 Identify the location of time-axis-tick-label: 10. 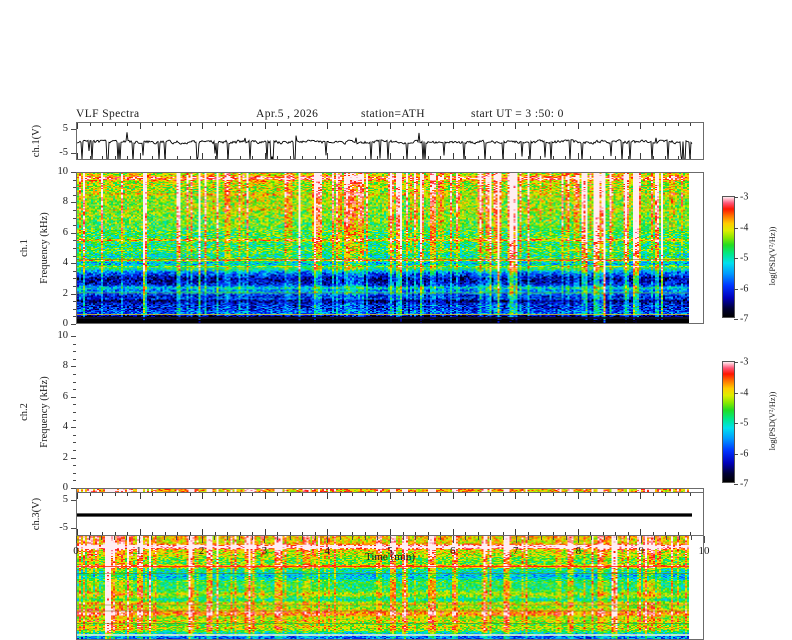
(704, 551).